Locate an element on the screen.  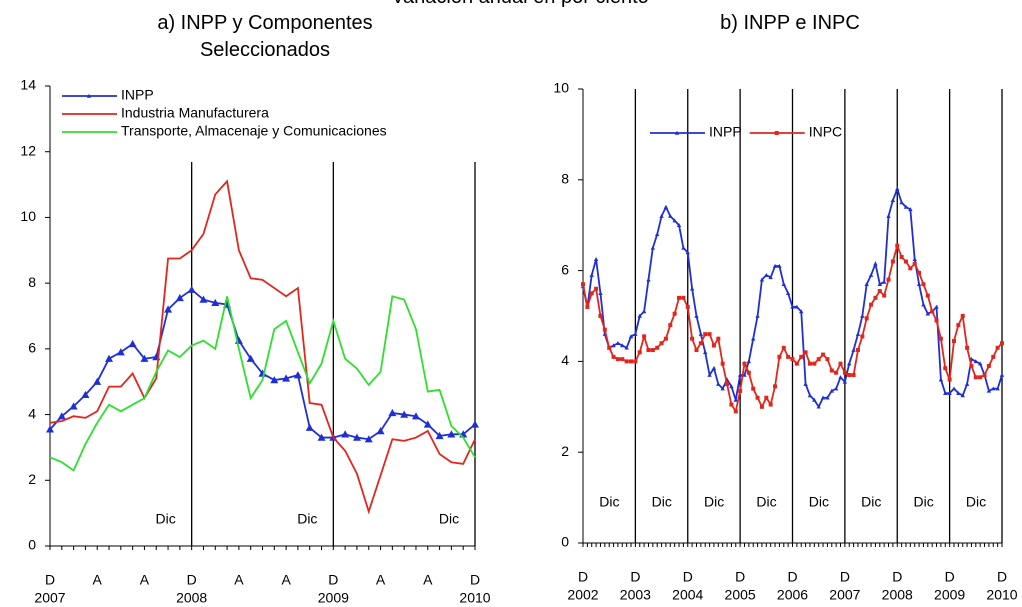
legend-label: INPP is located at coordinates (725, 132).